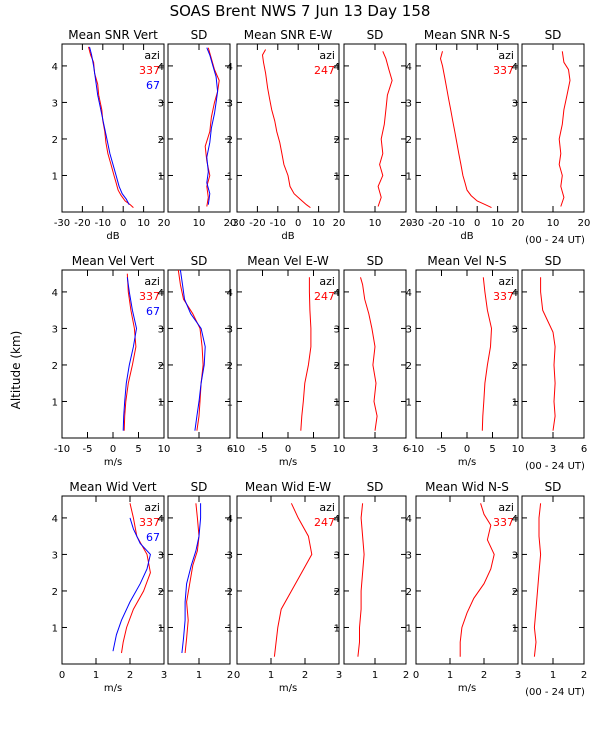 The height and width of the screenshot is (750, 600). Describe the element at coordinates (372, 354) in the screenshot. I see `panel-vel-ew-sd: SD 1 2 3 4 3 6` at that location.